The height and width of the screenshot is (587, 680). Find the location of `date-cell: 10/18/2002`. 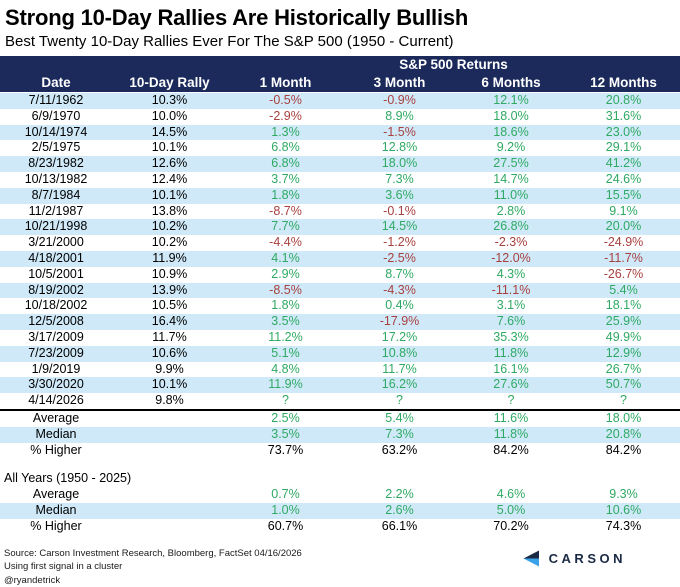

date-cell: 10/18/2002 is located at coordinates (56, 305).